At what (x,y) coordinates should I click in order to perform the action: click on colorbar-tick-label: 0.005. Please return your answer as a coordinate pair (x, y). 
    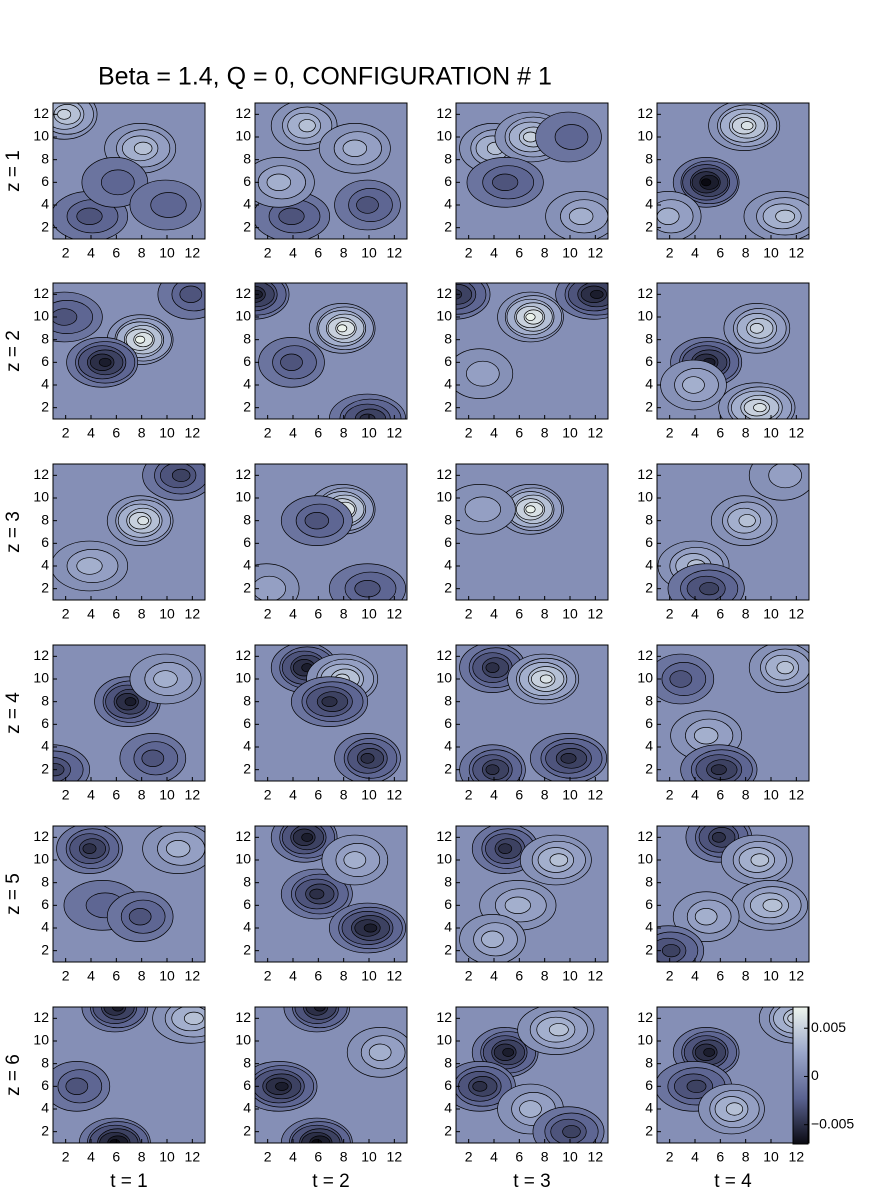
    Looking at the image, I should click on (828, 1027).